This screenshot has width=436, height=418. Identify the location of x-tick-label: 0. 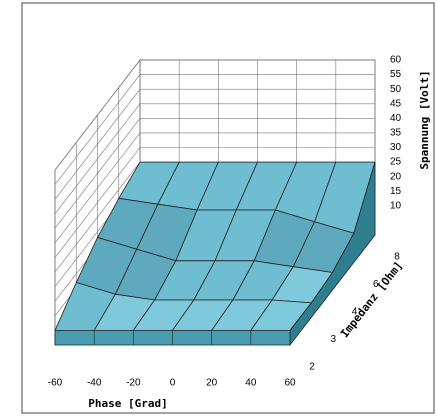
(173, 383).